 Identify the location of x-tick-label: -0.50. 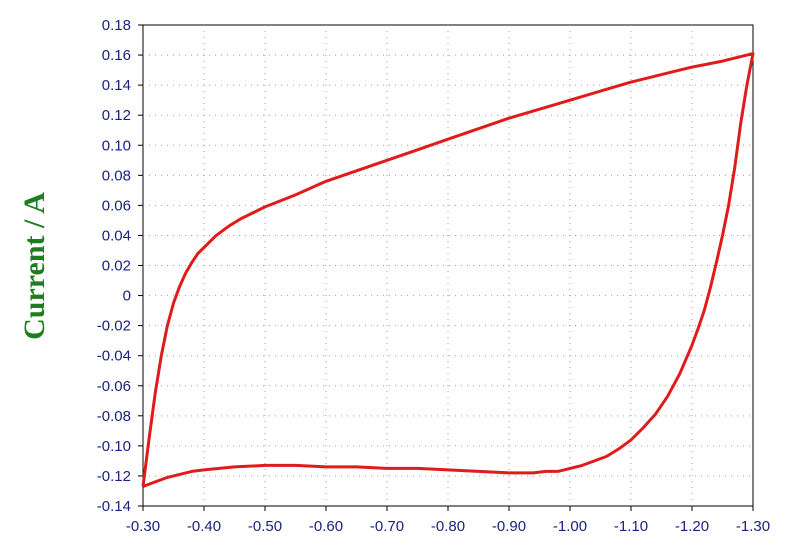
(265, 526).